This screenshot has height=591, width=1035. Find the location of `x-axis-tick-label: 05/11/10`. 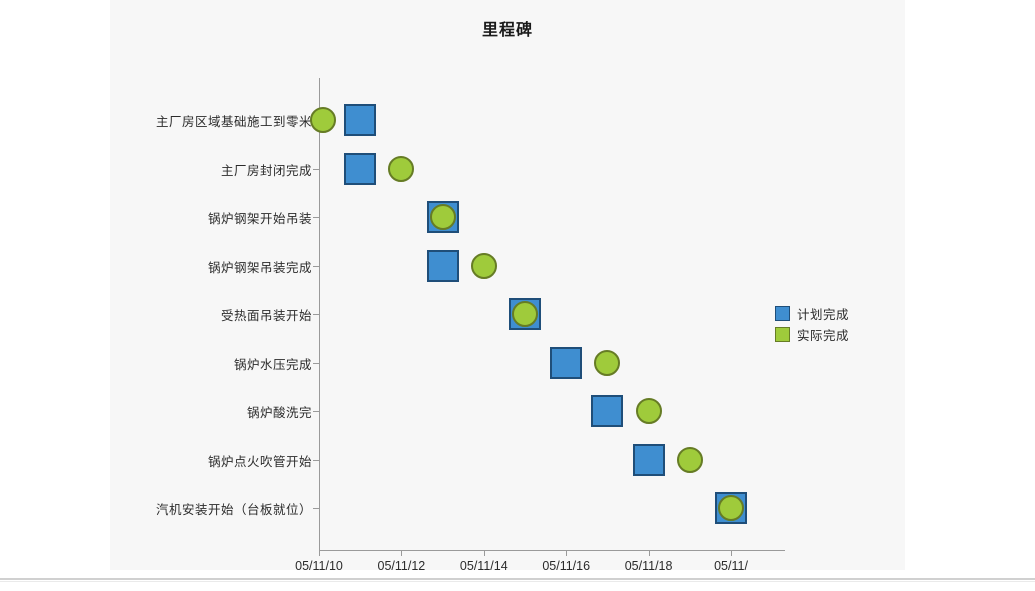

x-axis-tick-label: 05/11/10 is located at coordinates (319, 566).